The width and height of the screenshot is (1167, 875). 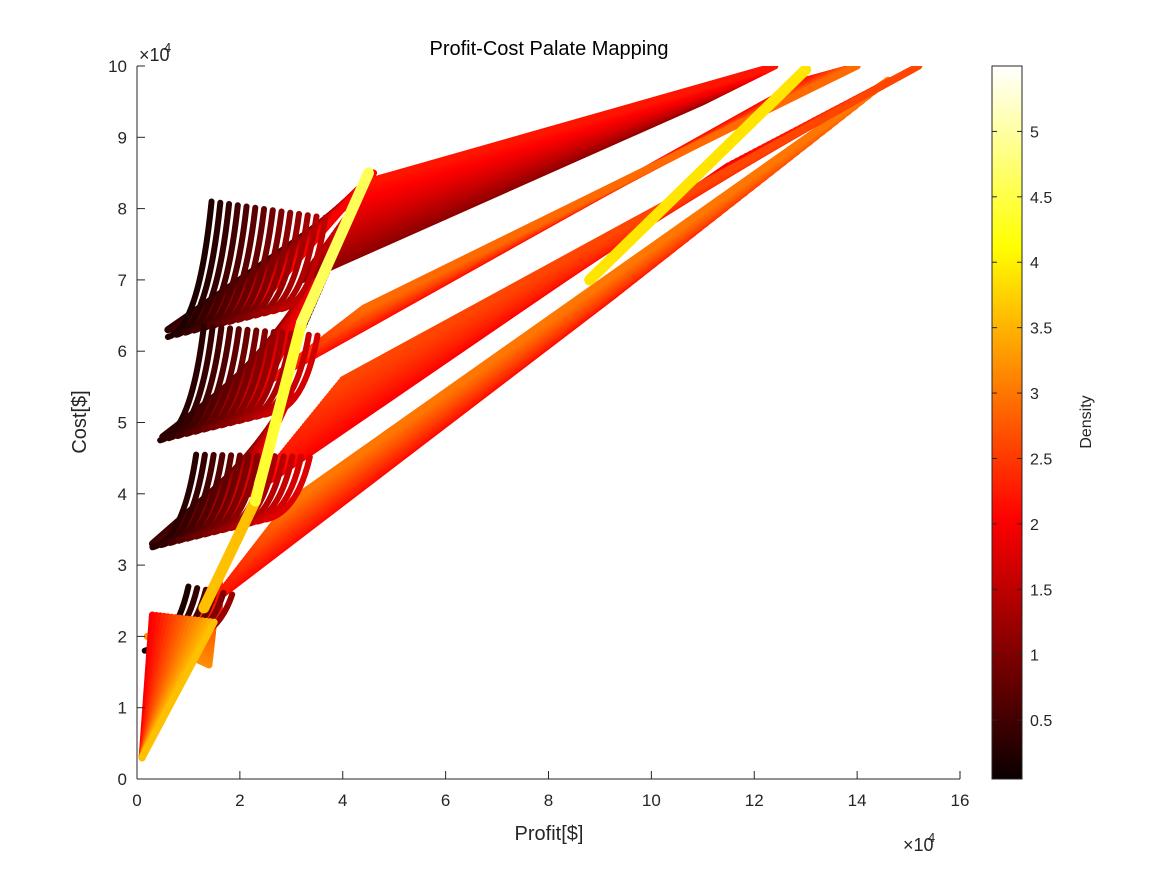 I want to click on x-axis-ticks: 0 2 4 6 8 10 12 14 16, so click(x=550, y=790).